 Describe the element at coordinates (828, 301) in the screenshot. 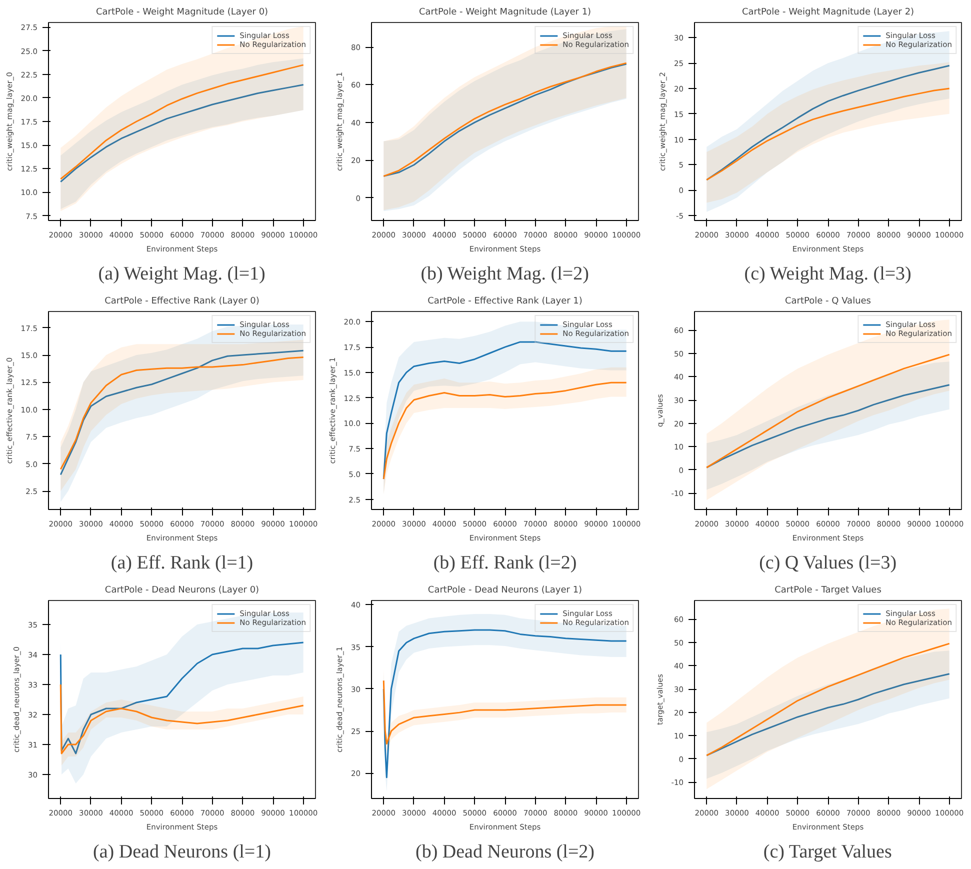

I see `chart-title: CartPole - Q Values` at that location.